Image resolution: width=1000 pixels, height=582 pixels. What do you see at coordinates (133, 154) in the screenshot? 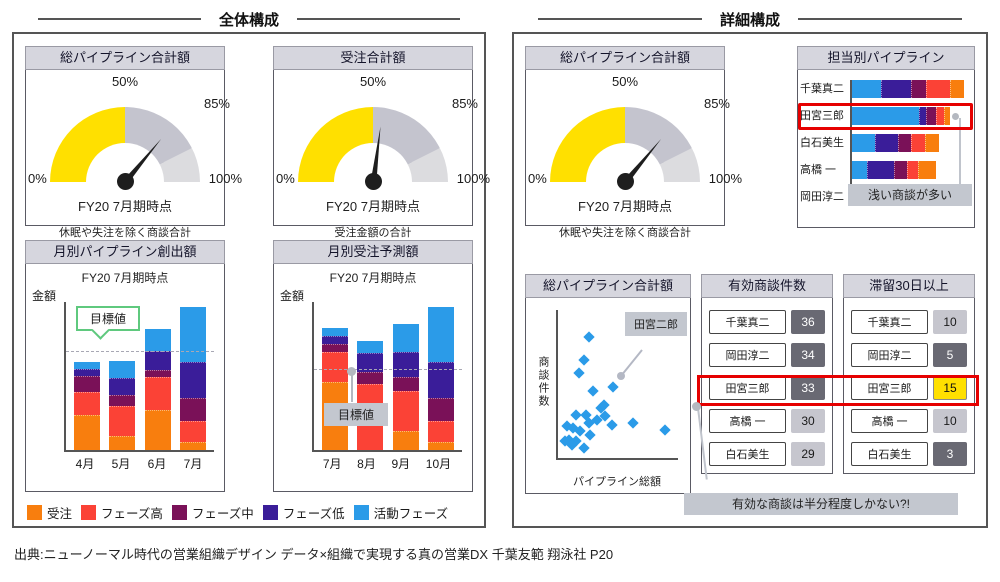
I see `gauge-body: 50% 85% 0% 100% FY20 7月期時点 休眠や失注を除く商談合計` at bounding box center [133, 154].